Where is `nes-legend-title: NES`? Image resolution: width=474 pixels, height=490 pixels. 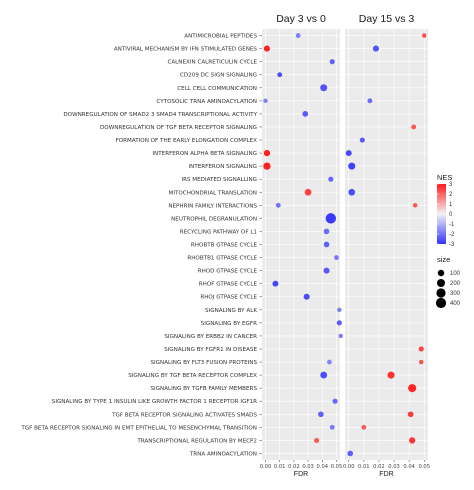 nes-legend-title: NES is located at coordinates (444, 177).